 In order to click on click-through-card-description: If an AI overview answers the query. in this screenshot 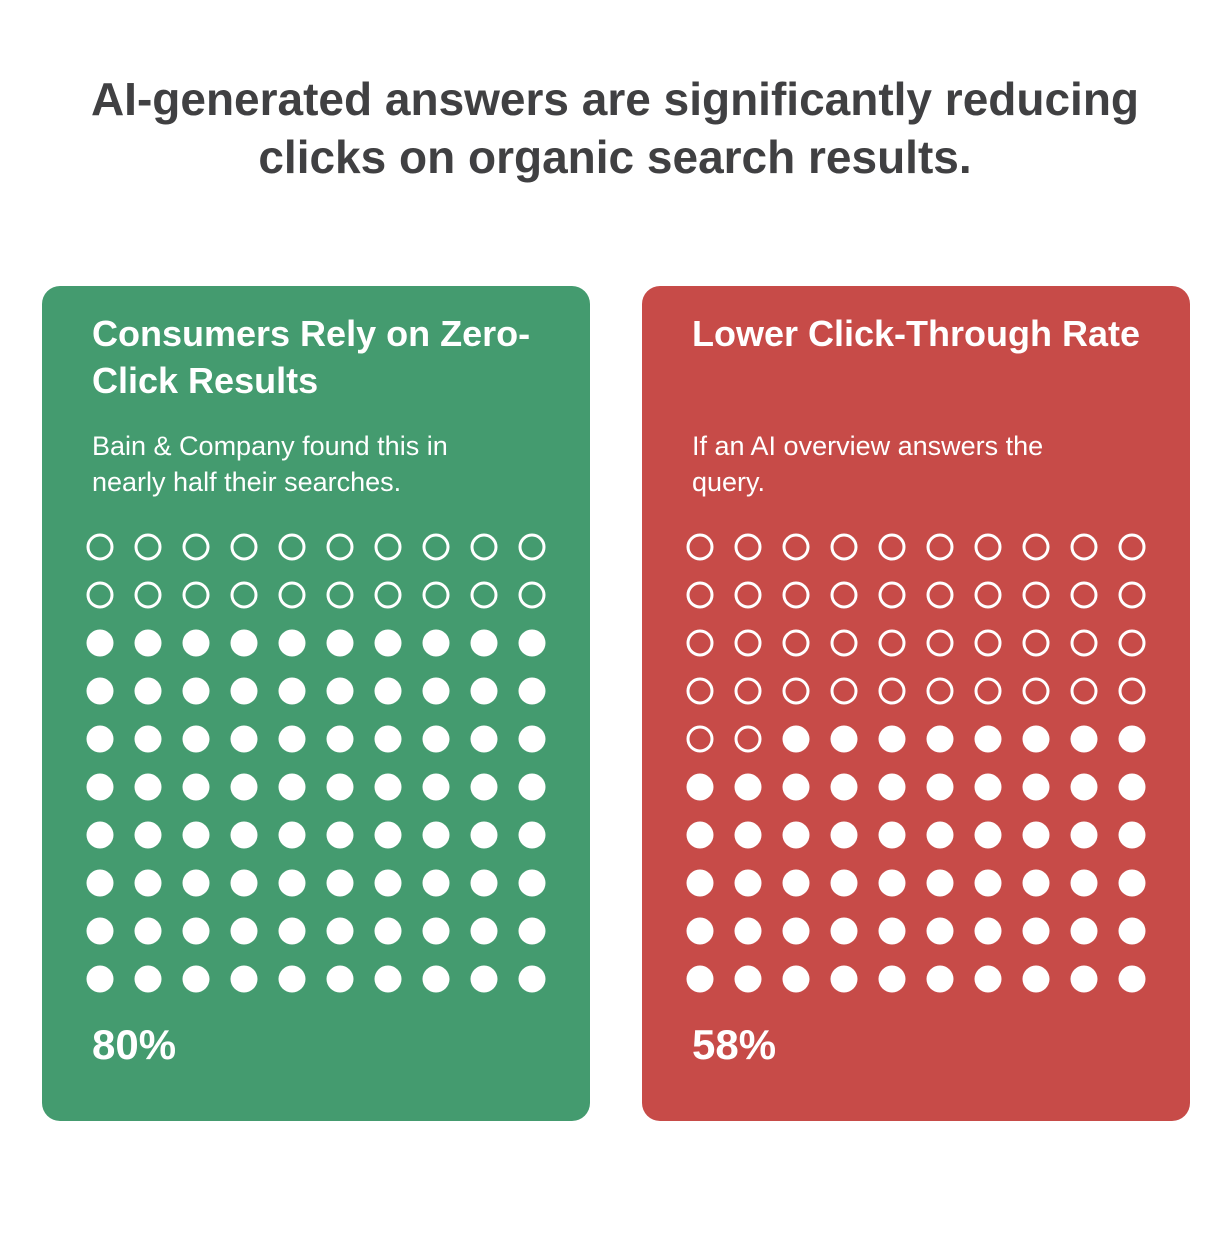, I will do `click(868, 464)`.